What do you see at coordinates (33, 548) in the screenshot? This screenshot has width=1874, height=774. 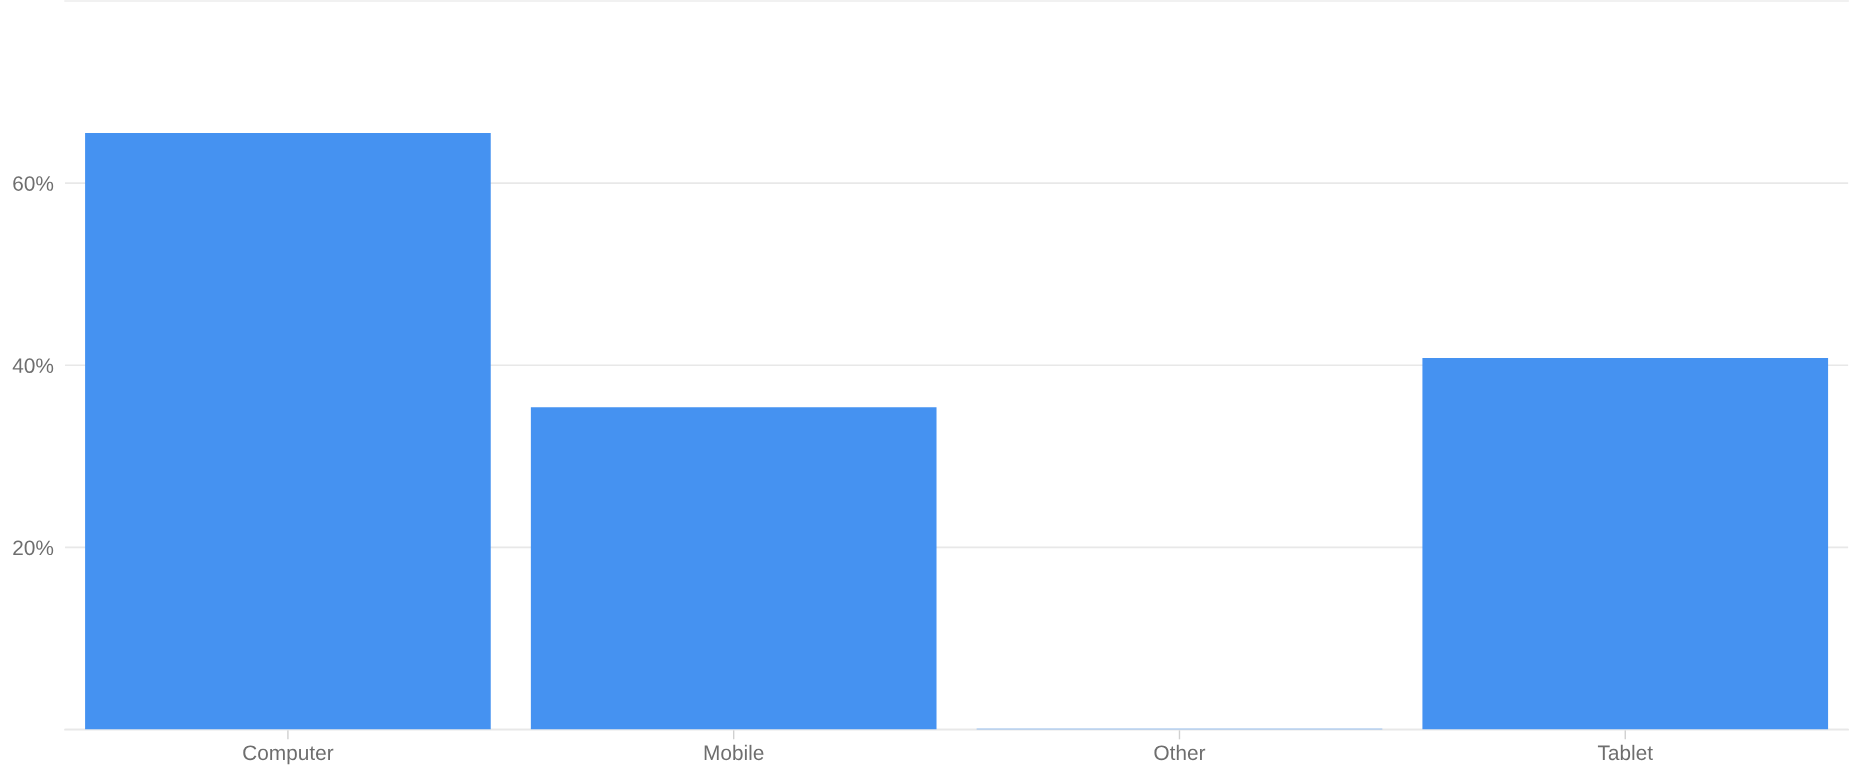 I see `y-tick-label: 20%` at bounding box center [33, 548].